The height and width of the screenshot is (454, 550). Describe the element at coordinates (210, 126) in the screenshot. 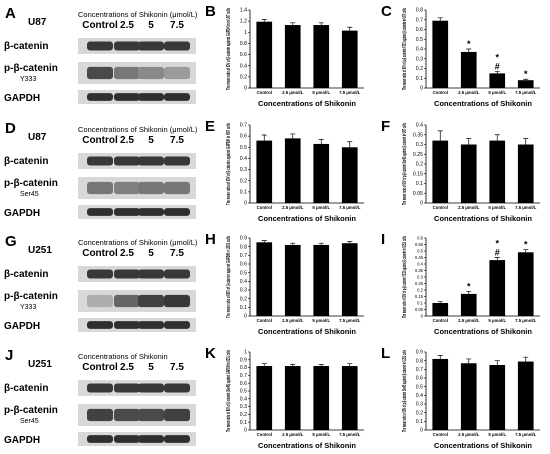

I see `panel-letter: E` at that location.